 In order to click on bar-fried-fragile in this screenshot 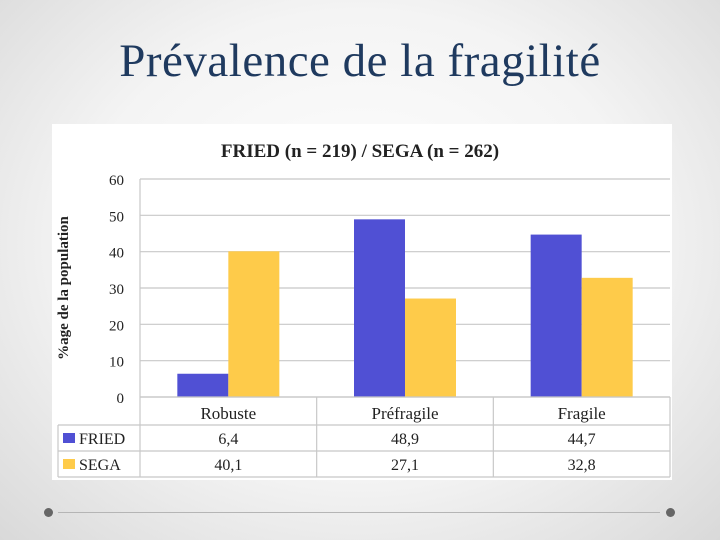, I will do `click(556, 315)`.